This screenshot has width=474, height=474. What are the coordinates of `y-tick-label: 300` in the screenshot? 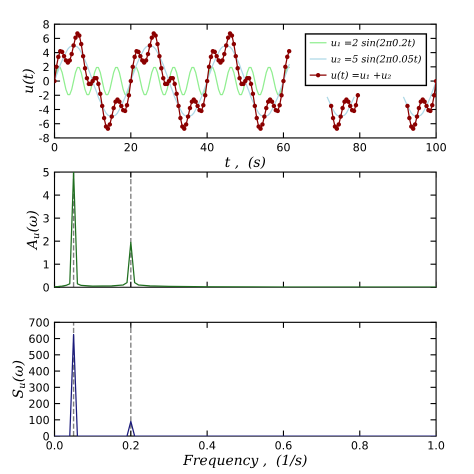 It's located at (39, 387).